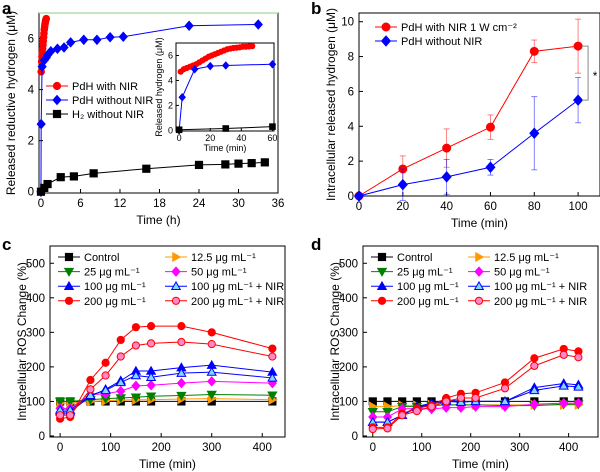  What do you see at coordinates (278, 204) in the screenshot?
I see `x-tick-label: 36` at bounding box center [278, 204].